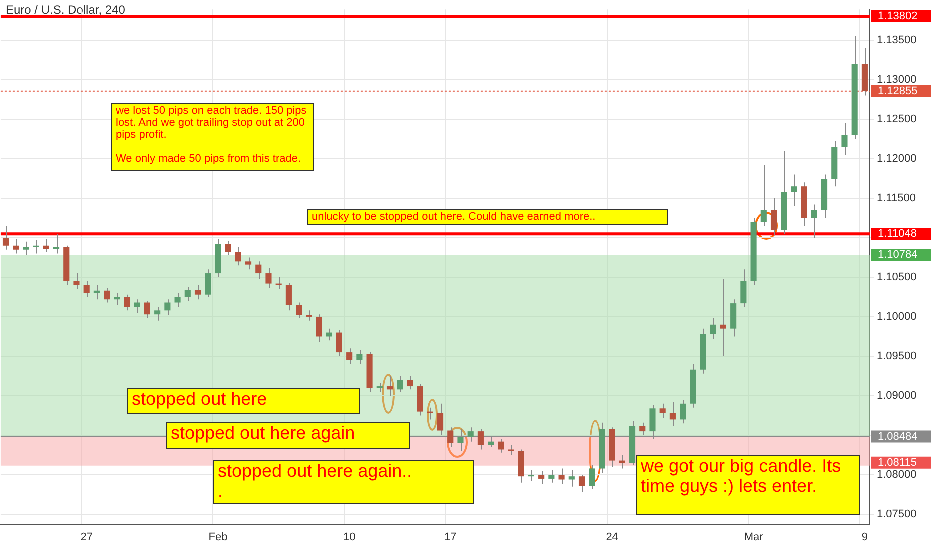 This screenshot has width=932, height=550. Describe the element at coordinates (487, 217) in the screenshot. I see `text-box: unlucky to be stopped out here. Could have earned more..` at that location.